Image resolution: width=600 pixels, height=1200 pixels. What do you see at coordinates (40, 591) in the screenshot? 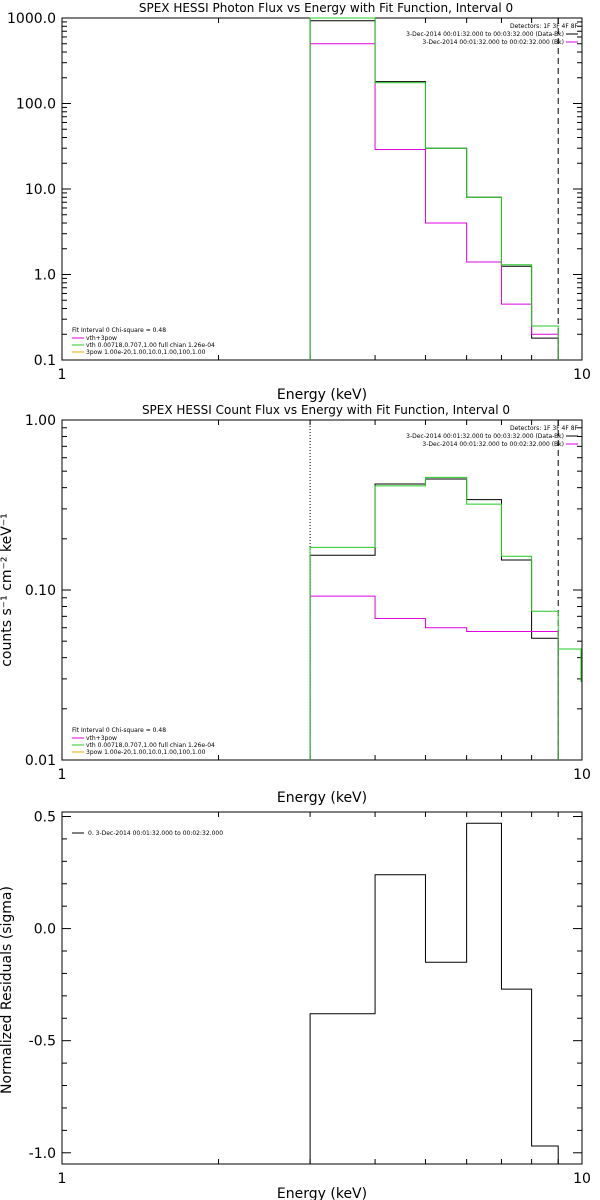
I see `y-tick-label: 0.10` at bounding box center [40, 591].